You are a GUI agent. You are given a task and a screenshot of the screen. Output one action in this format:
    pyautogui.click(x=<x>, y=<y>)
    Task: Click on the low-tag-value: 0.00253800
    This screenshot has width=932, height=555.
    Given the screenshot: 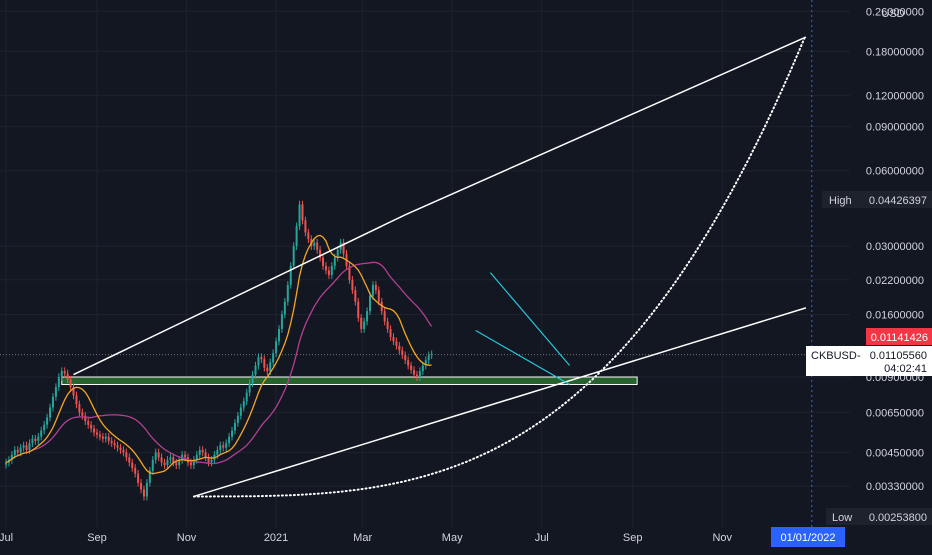 What is the action you would take?
    pyautogui.click(x=898, y=518)
    